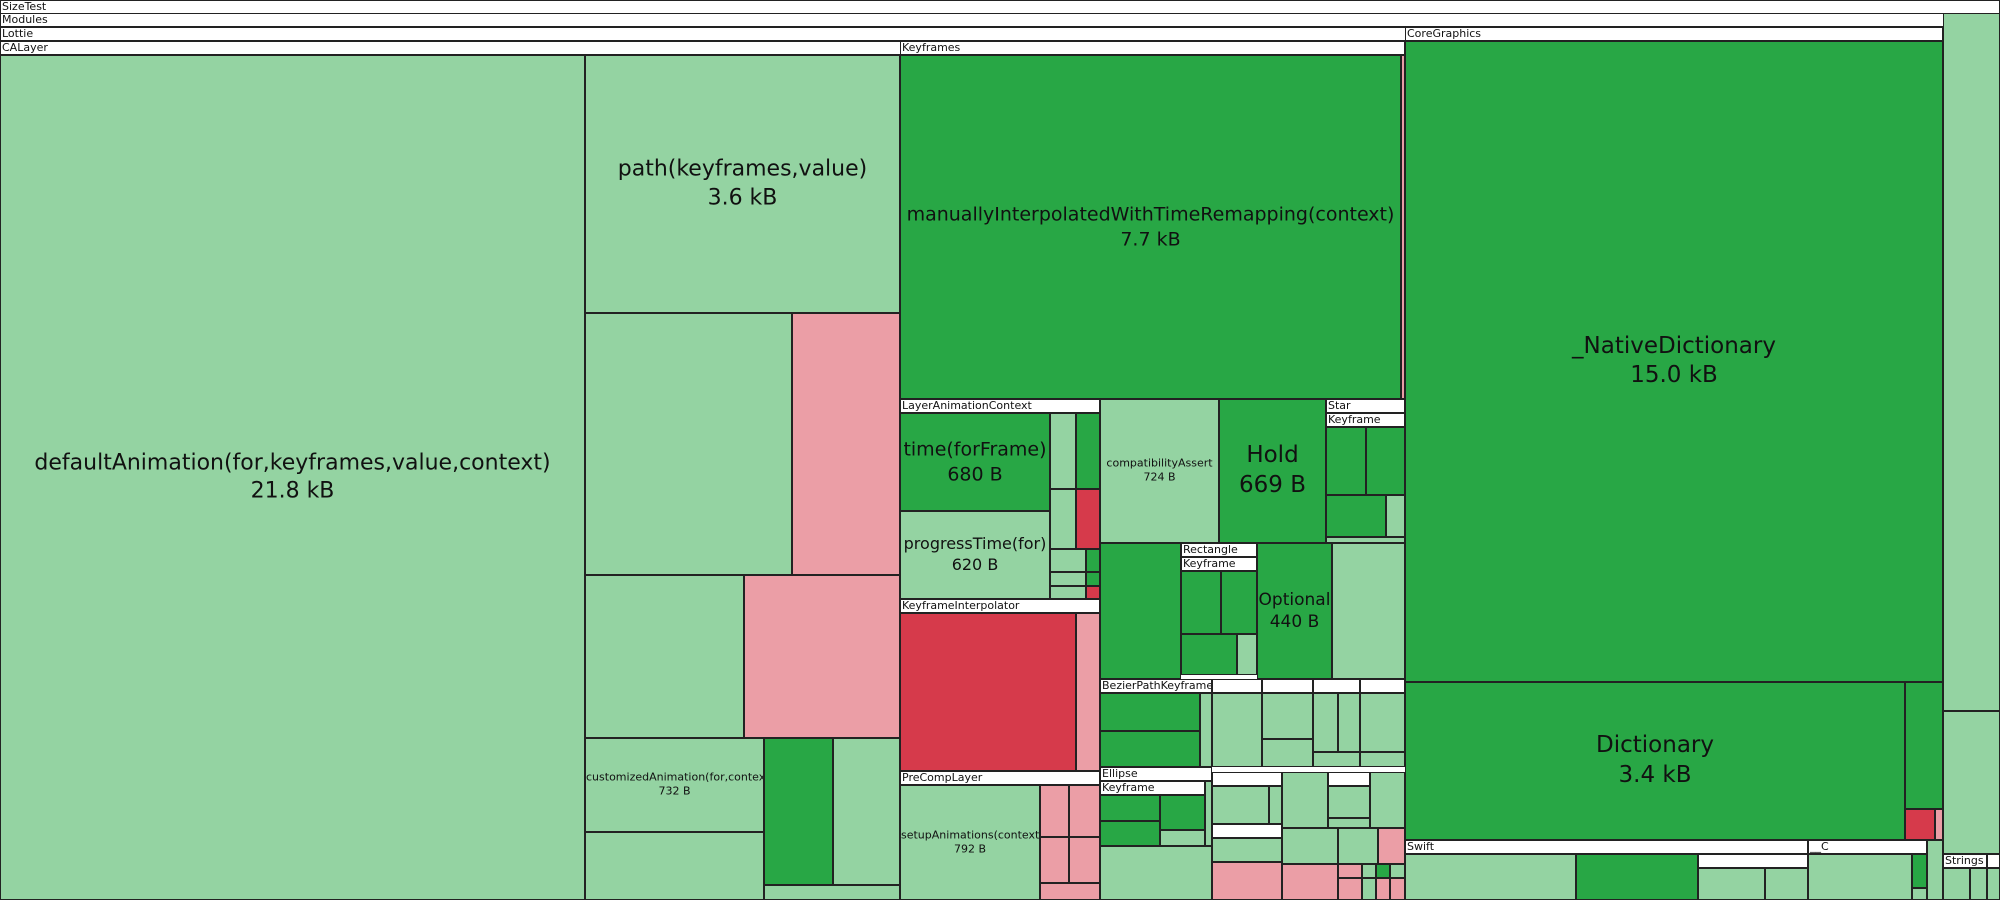 This screenshot has width=2000, height=900. I want to click on treemap-node-setupanimations-context: setupAnimations(context) 792 B, so click(970, 842).